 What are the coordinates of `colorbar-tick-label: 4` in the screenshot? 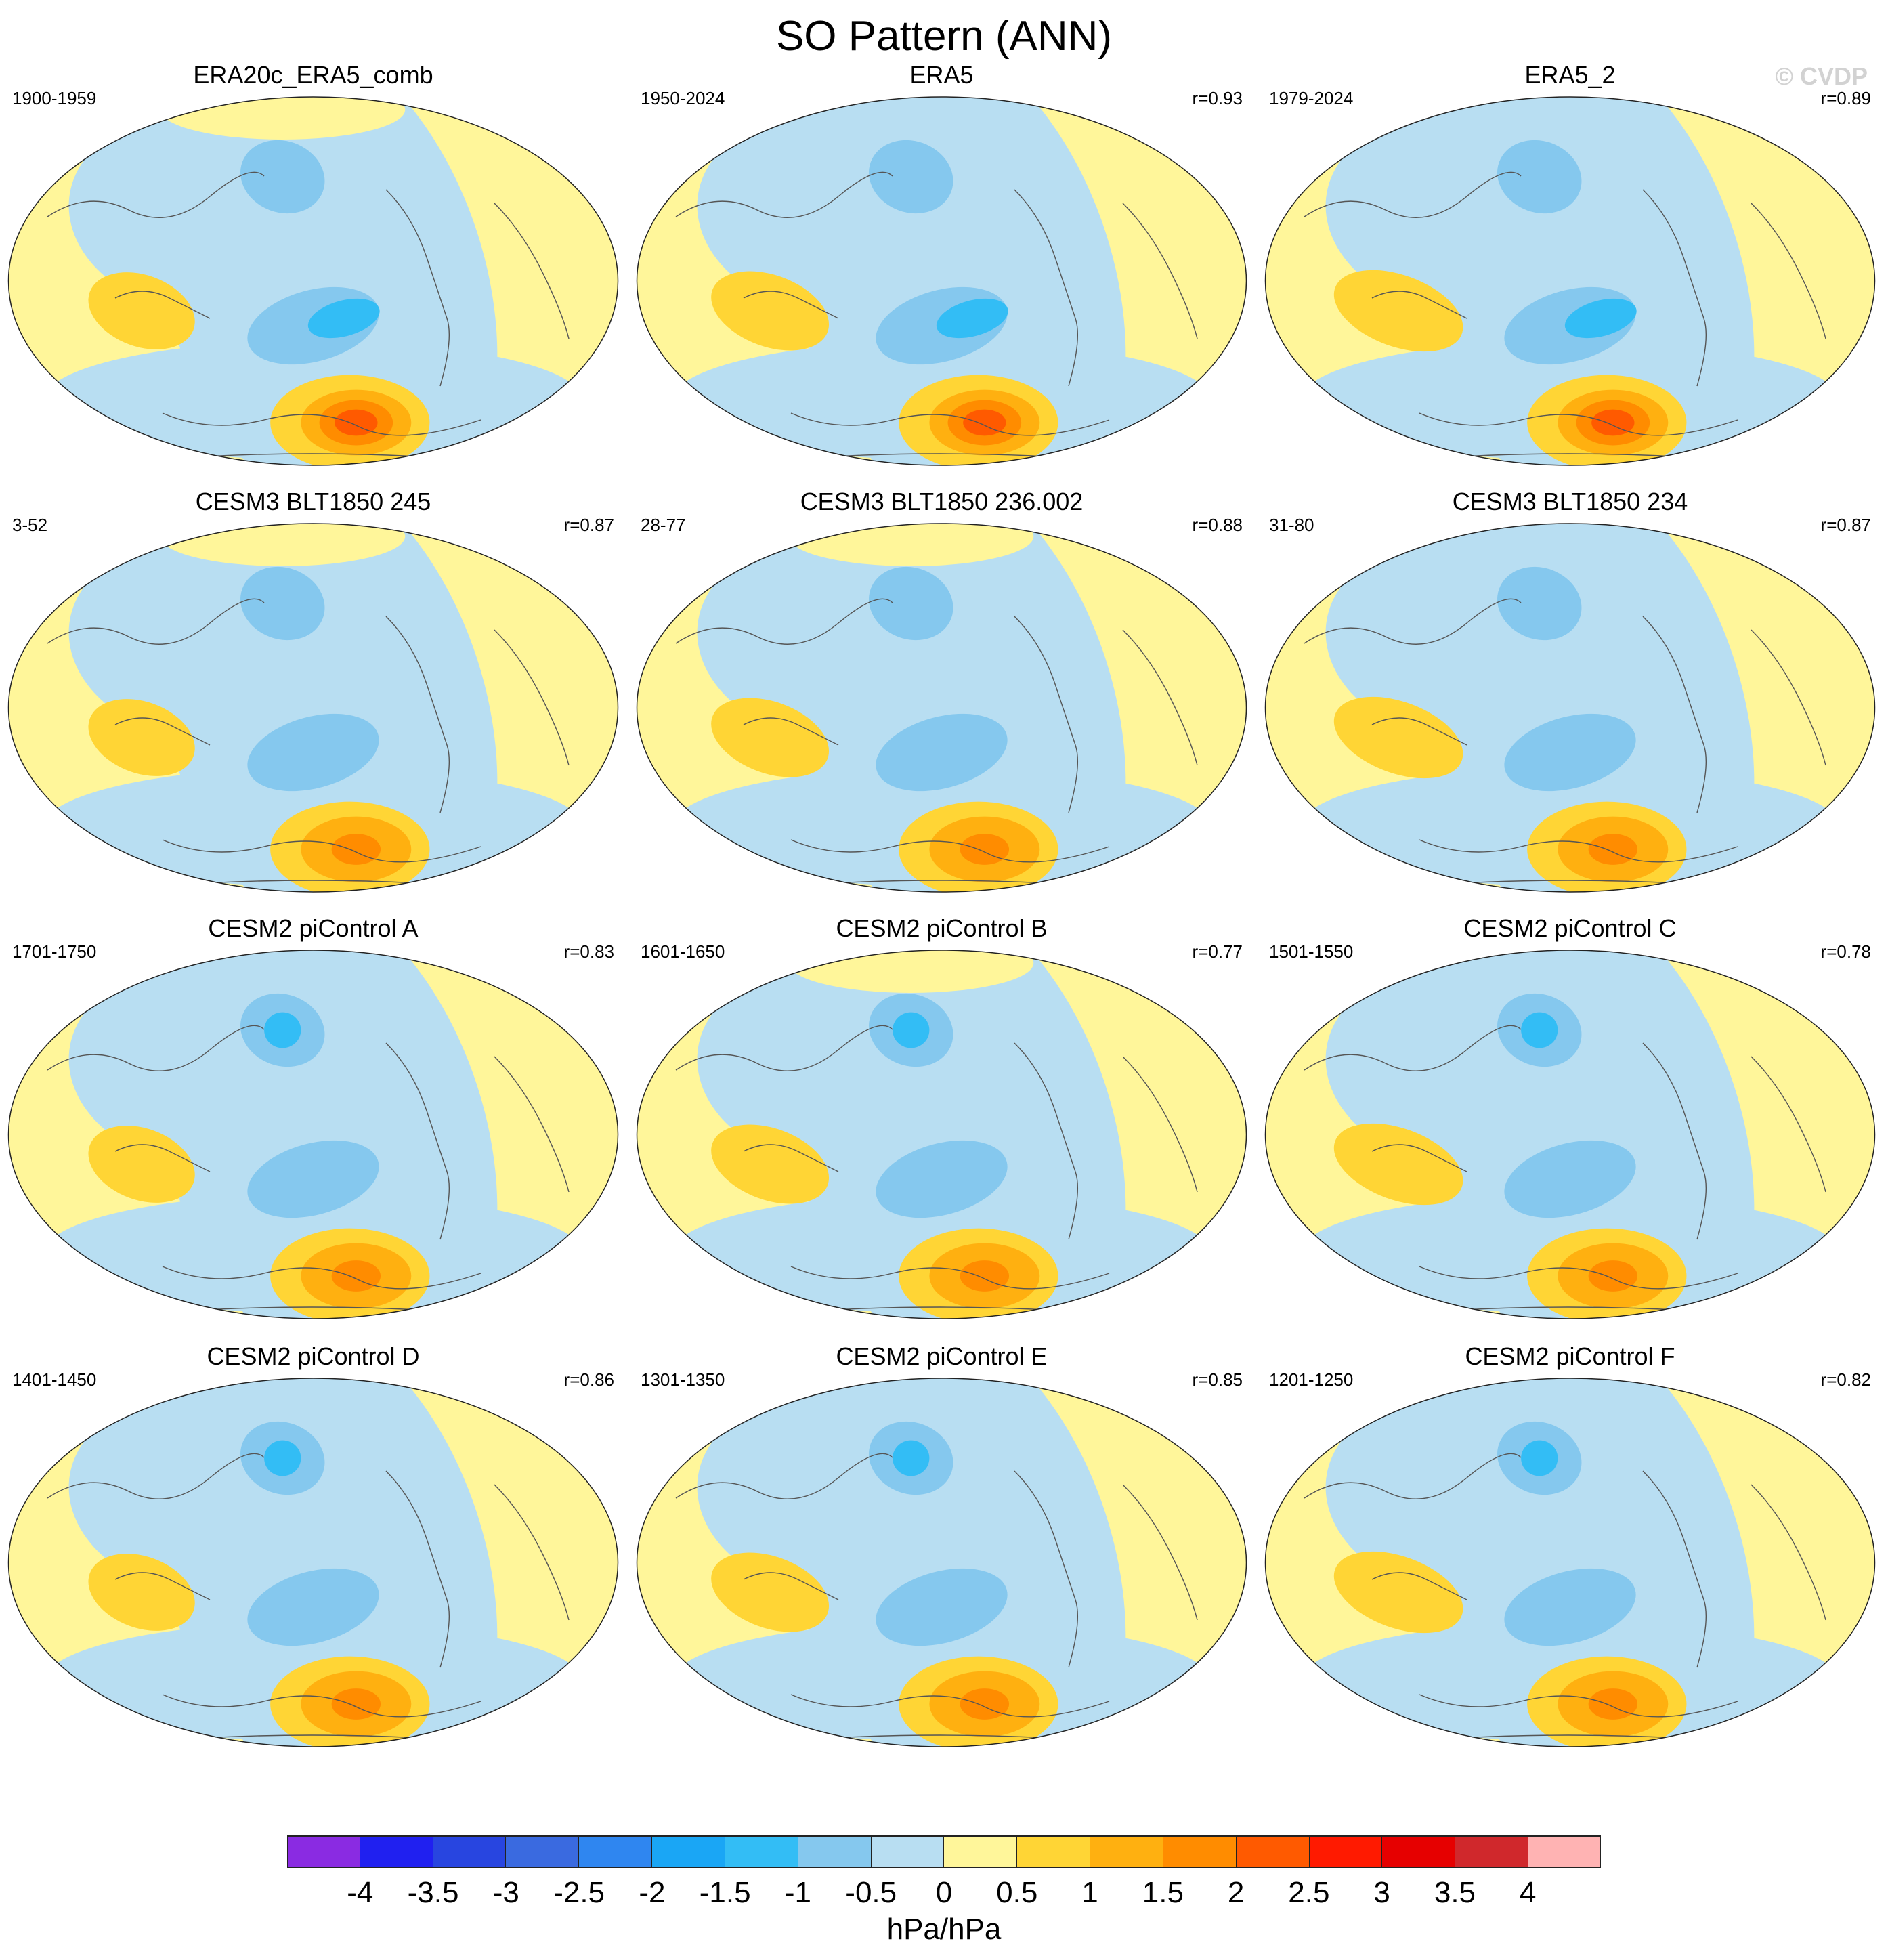 It's located at (1528, 1892).